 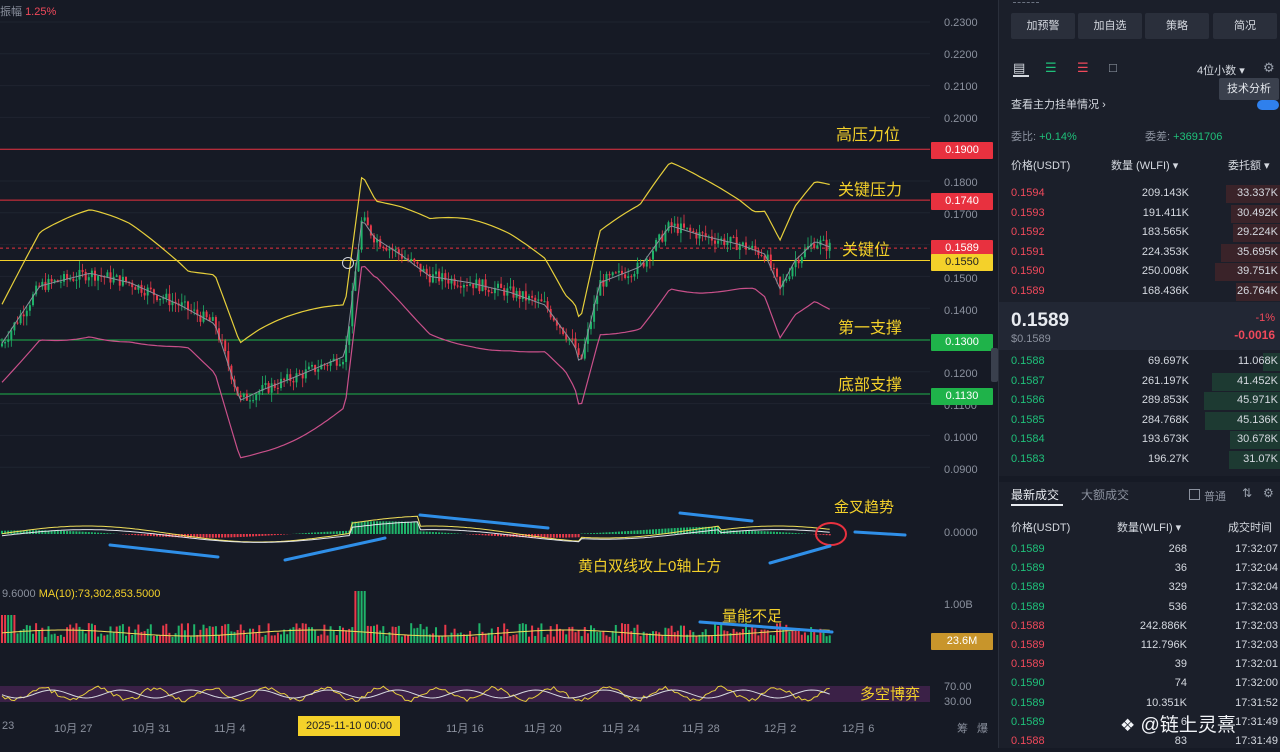 What do you see at coordinates (1194, 494) in the screenshot?
I see `normal-filter-checkbox` at bounding box center [1194, 494].